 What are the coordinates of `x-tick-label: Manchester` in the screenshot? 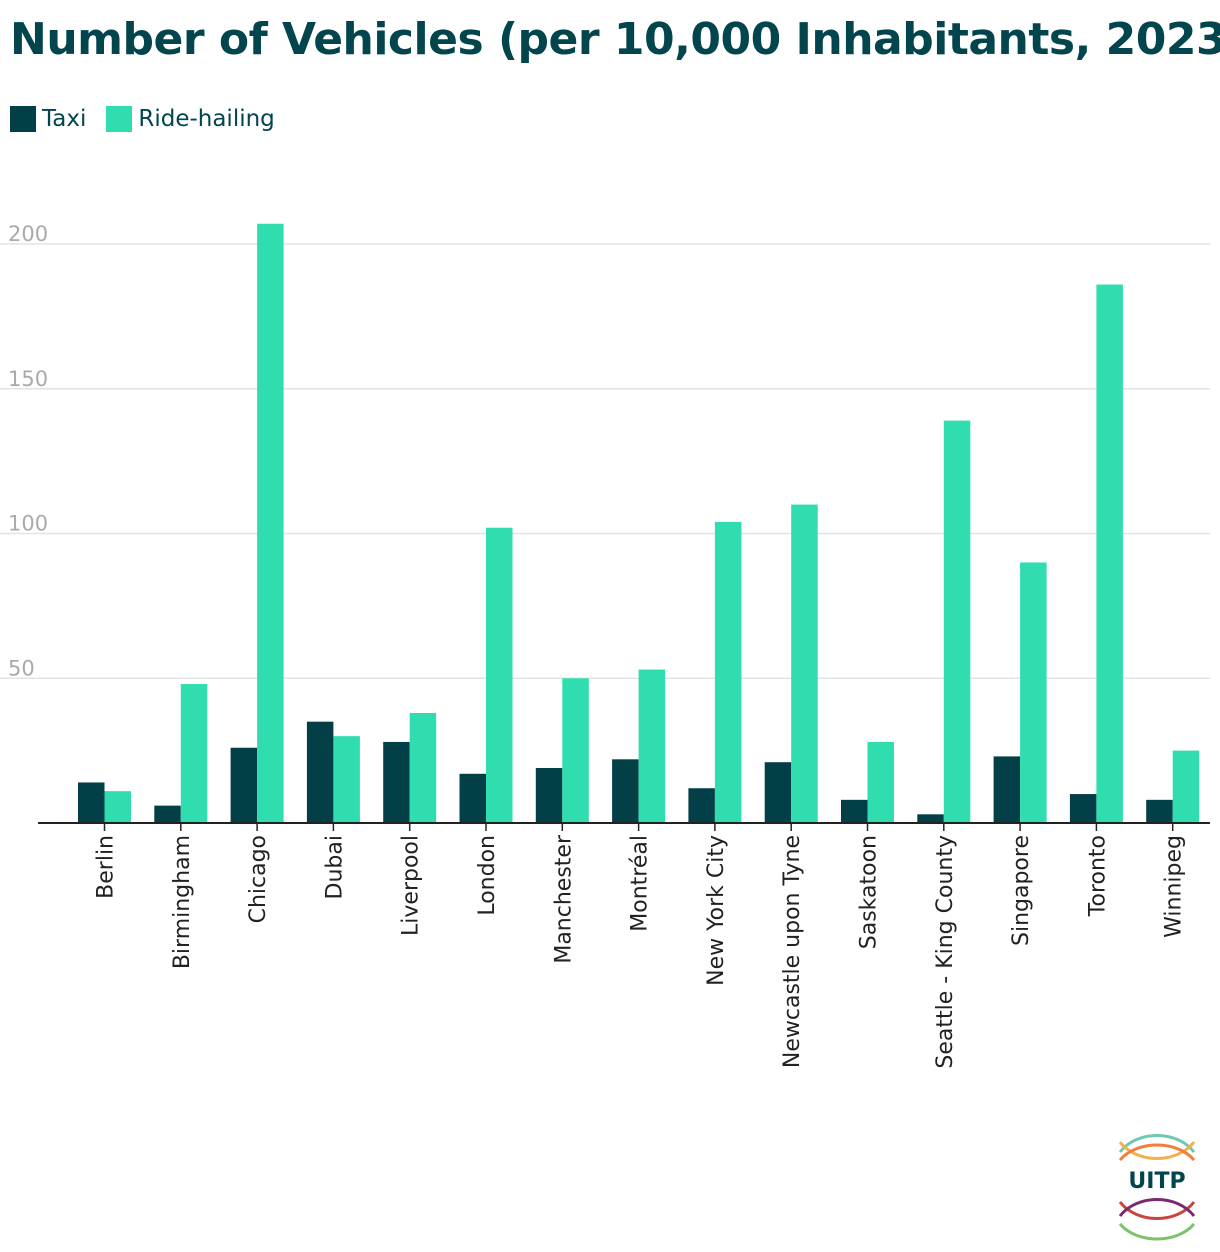 It's located at (563, 899).